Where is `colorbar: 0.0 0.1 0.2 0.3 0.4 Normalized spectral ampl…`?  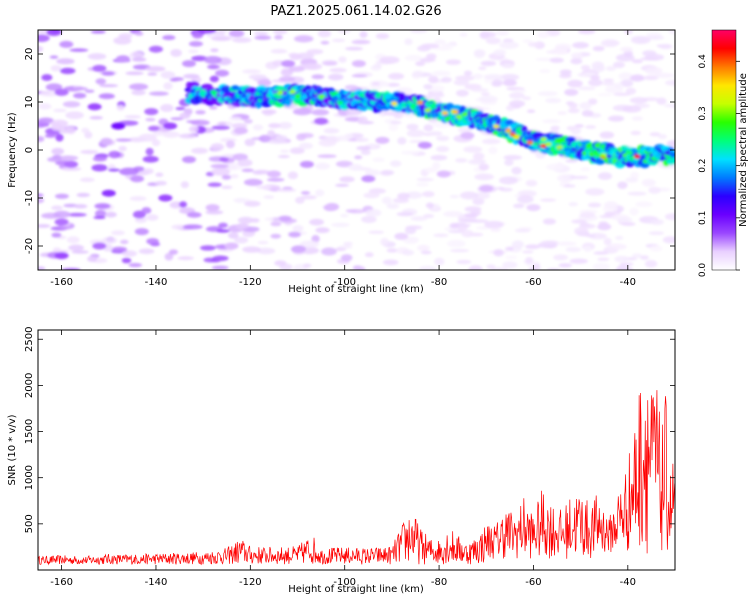
colorbar: 0.0 0.1 0.2 0.3 0.4 Normalized spectral ampl… is located at coordinates (723, 153).